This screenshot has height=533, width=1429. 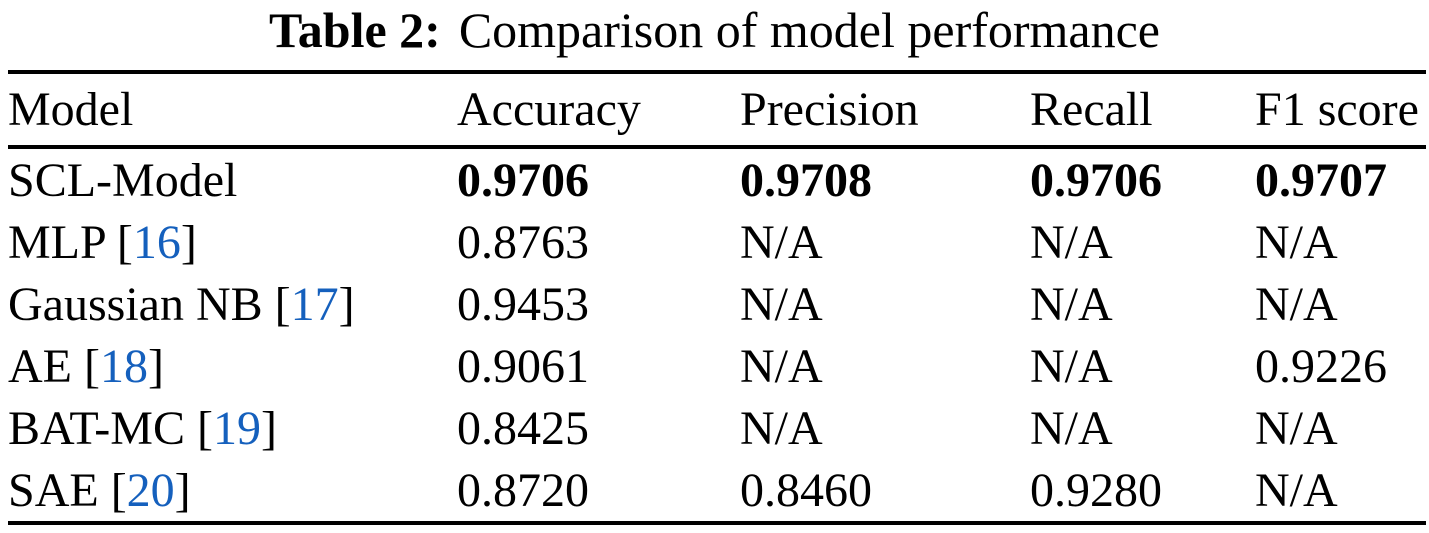 I want to click on accuracy-cell: 0.8763, so click(x=523, y=242).